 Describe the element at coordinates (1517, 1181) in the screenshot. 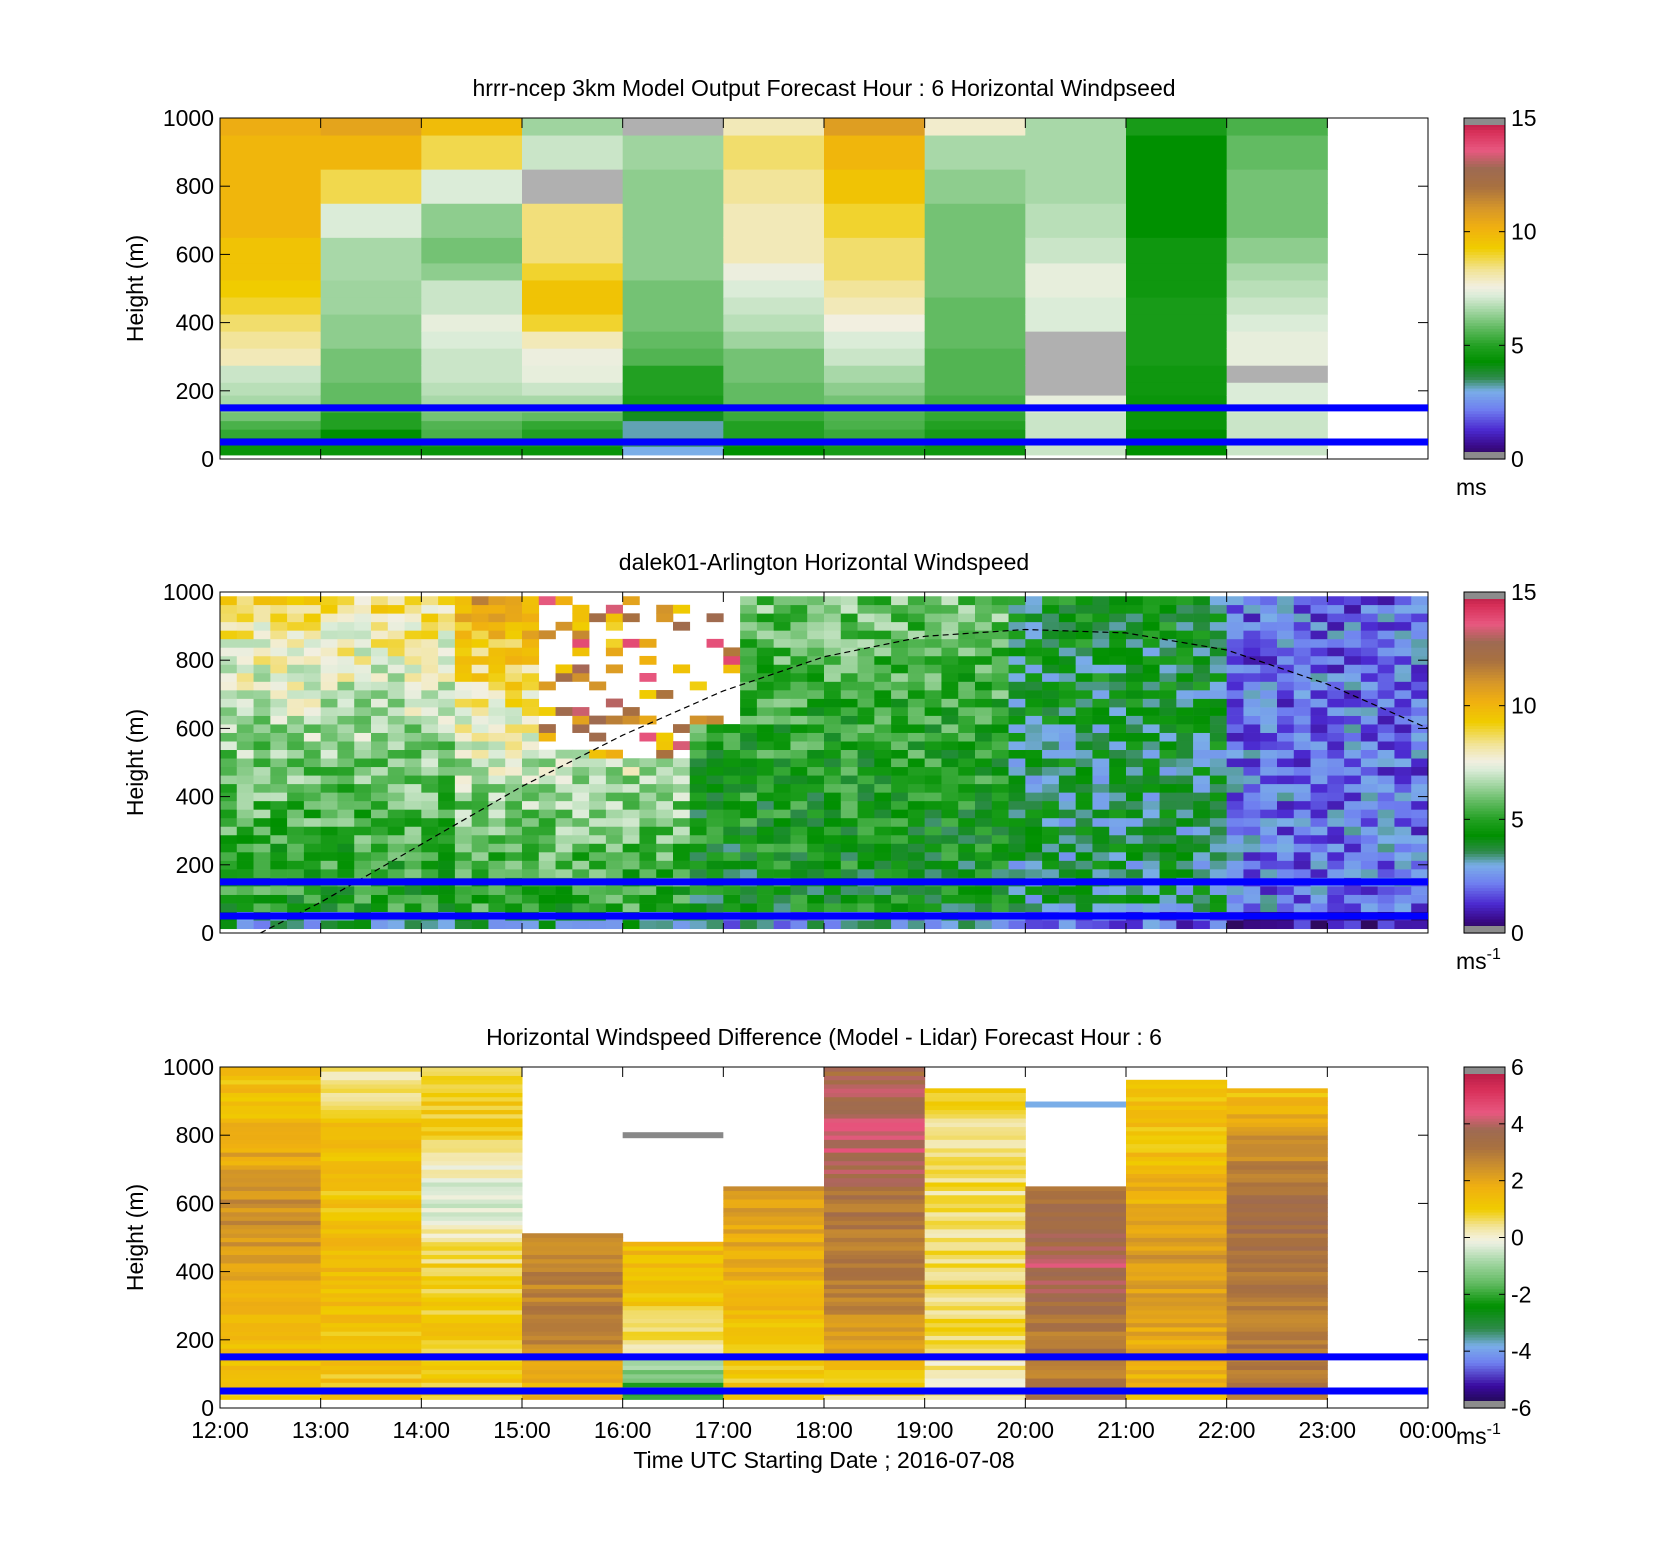

I see `colorbar-tick-label: 2` at that location.